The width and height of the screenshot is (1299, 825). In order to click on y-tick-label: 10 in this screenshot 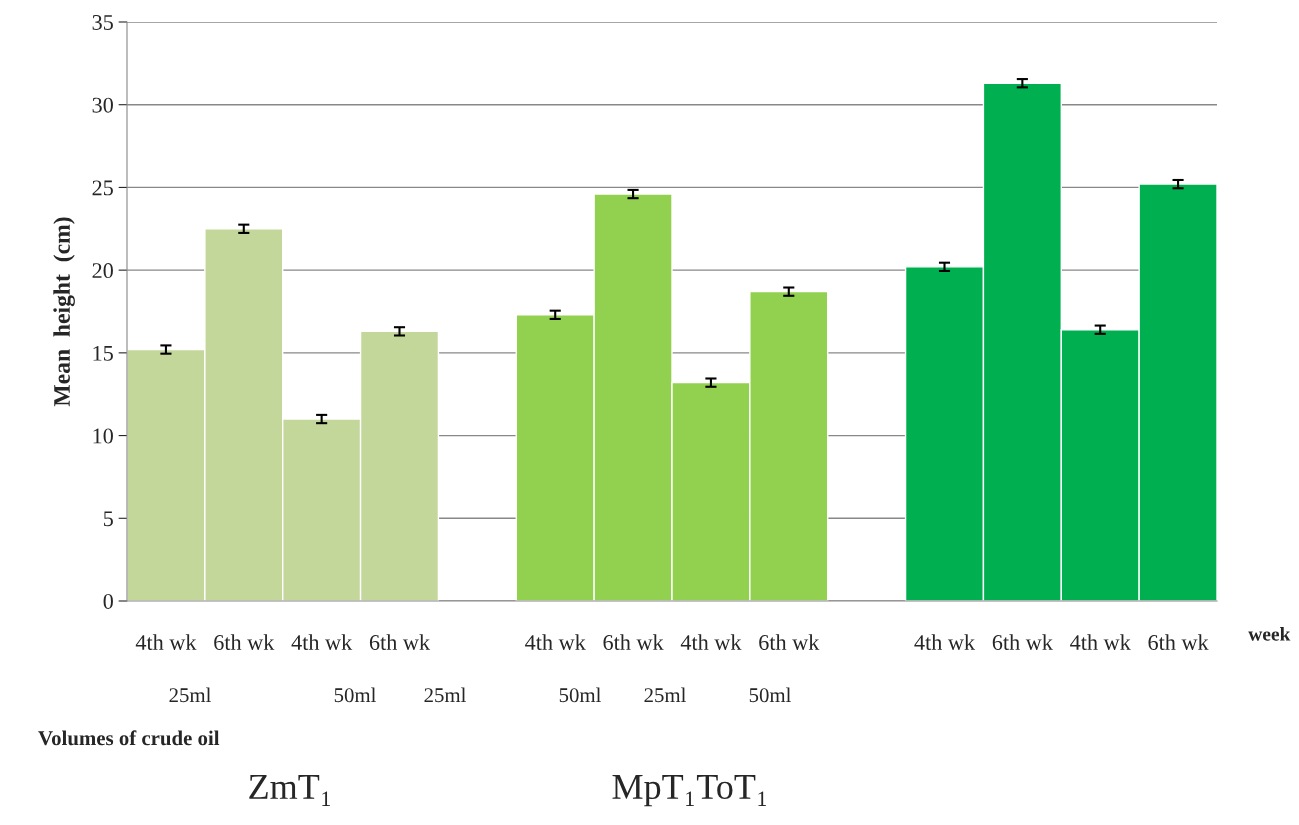, I will do `click(103, 436)`.